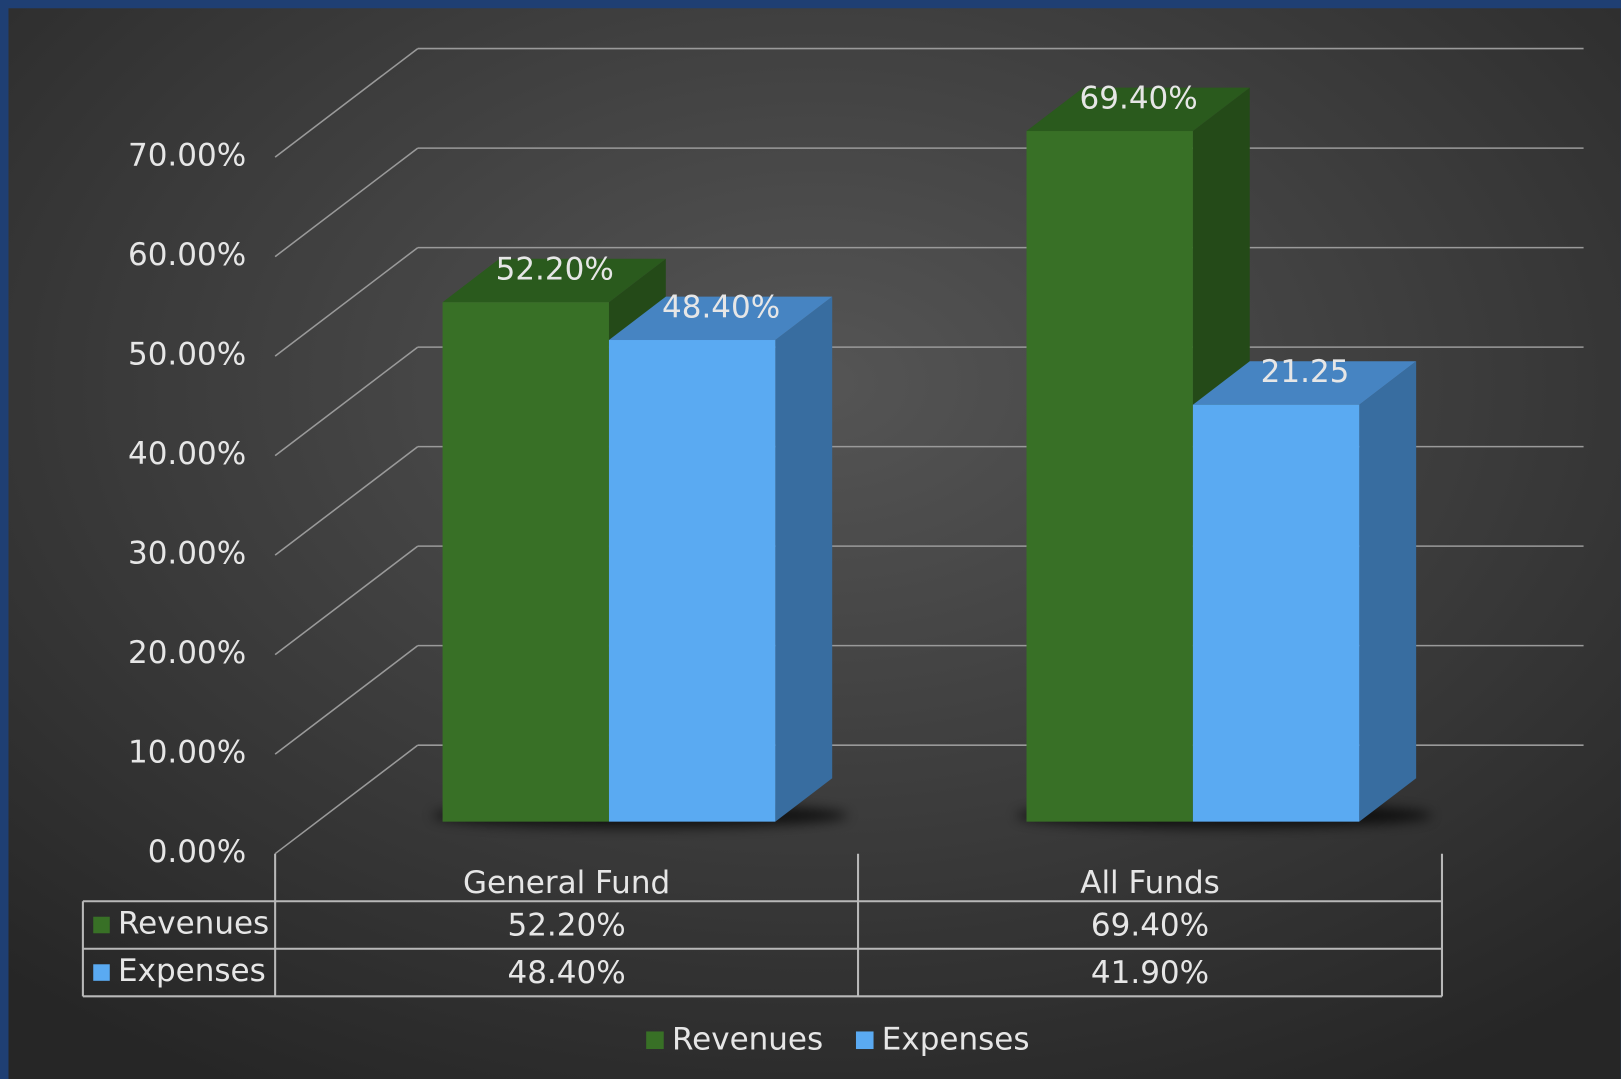  Describe the element at coordinates (187, 255) in the screenshot. I see `y-tick-label: 60.00%` at that location.